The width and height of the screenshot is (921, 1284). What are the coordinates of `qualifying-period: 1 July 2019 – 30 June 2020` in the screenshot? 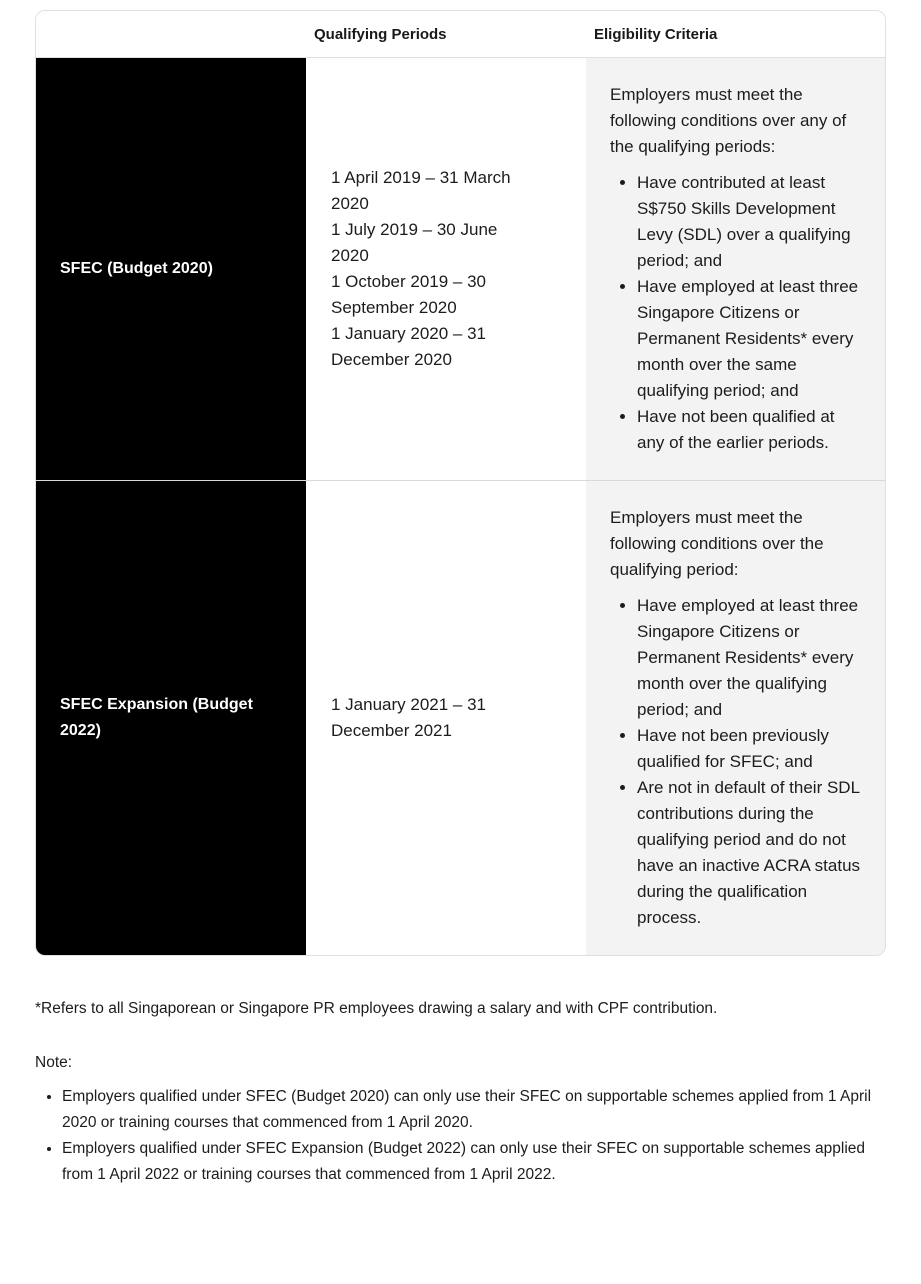 It's located at (414, 242).